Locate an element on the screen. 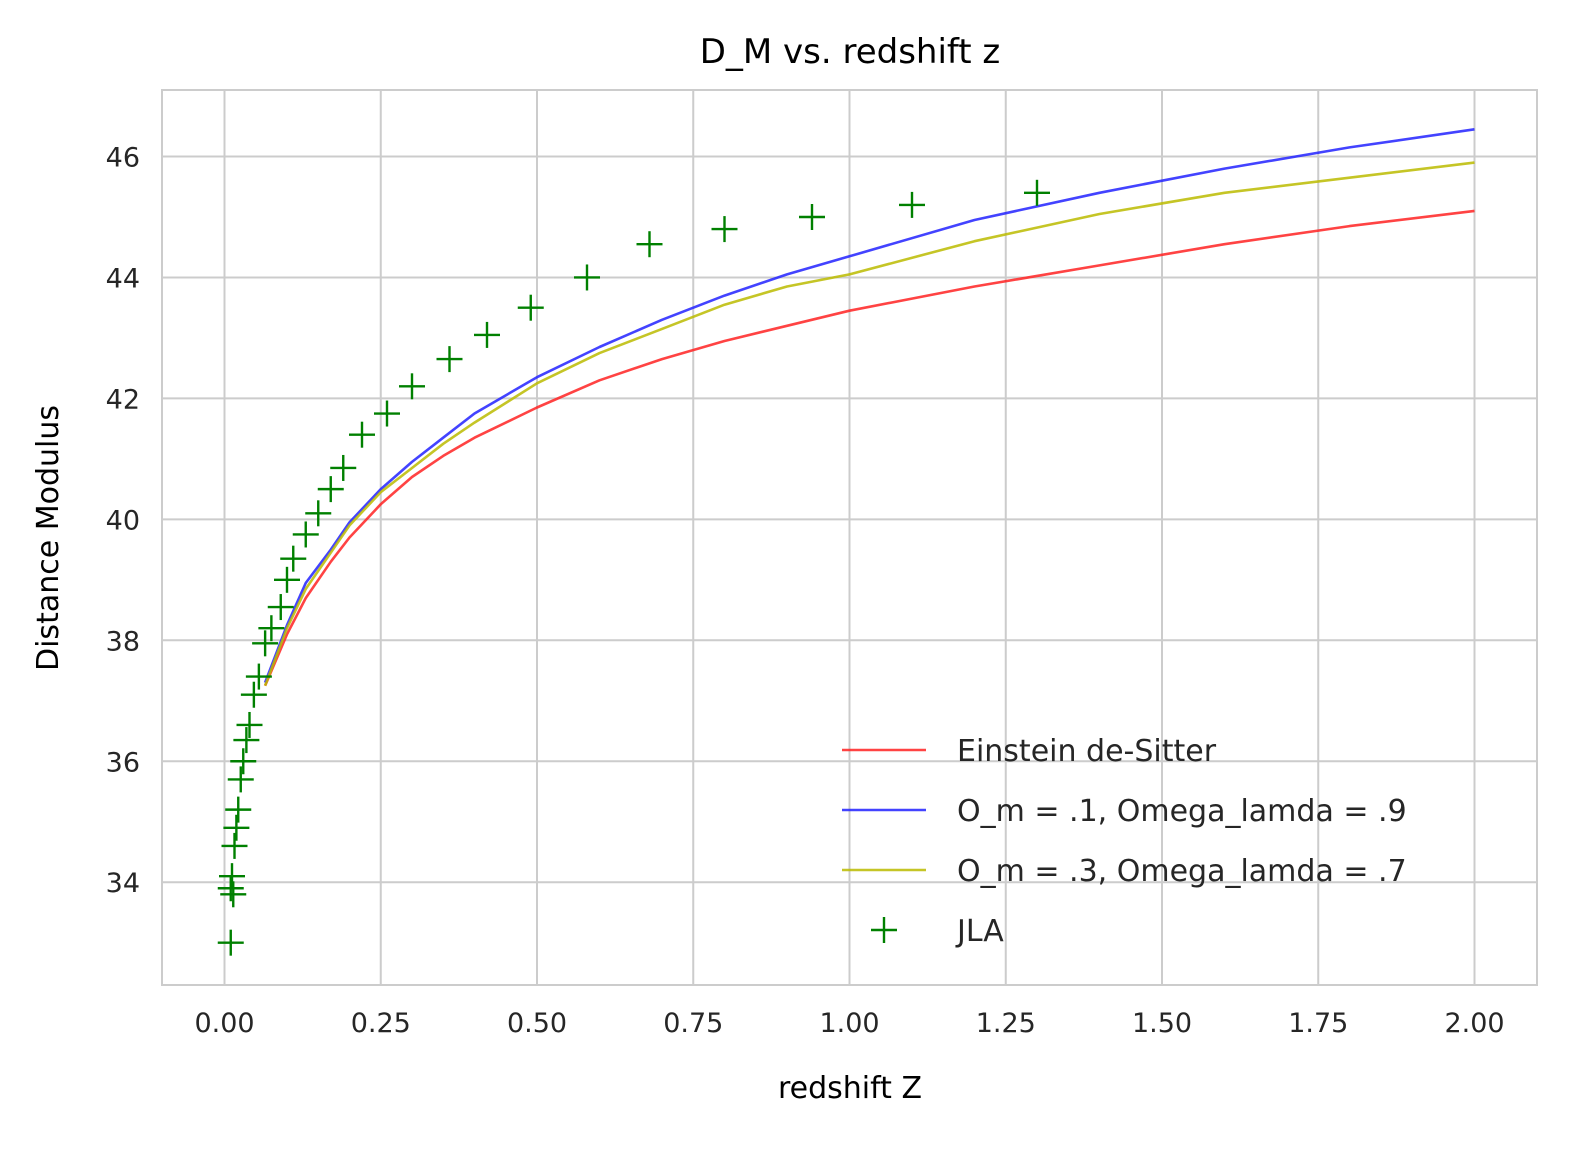  legend-item: O_m = .3, Omega_lamda = .7 is located at coordinates (1124, 871).